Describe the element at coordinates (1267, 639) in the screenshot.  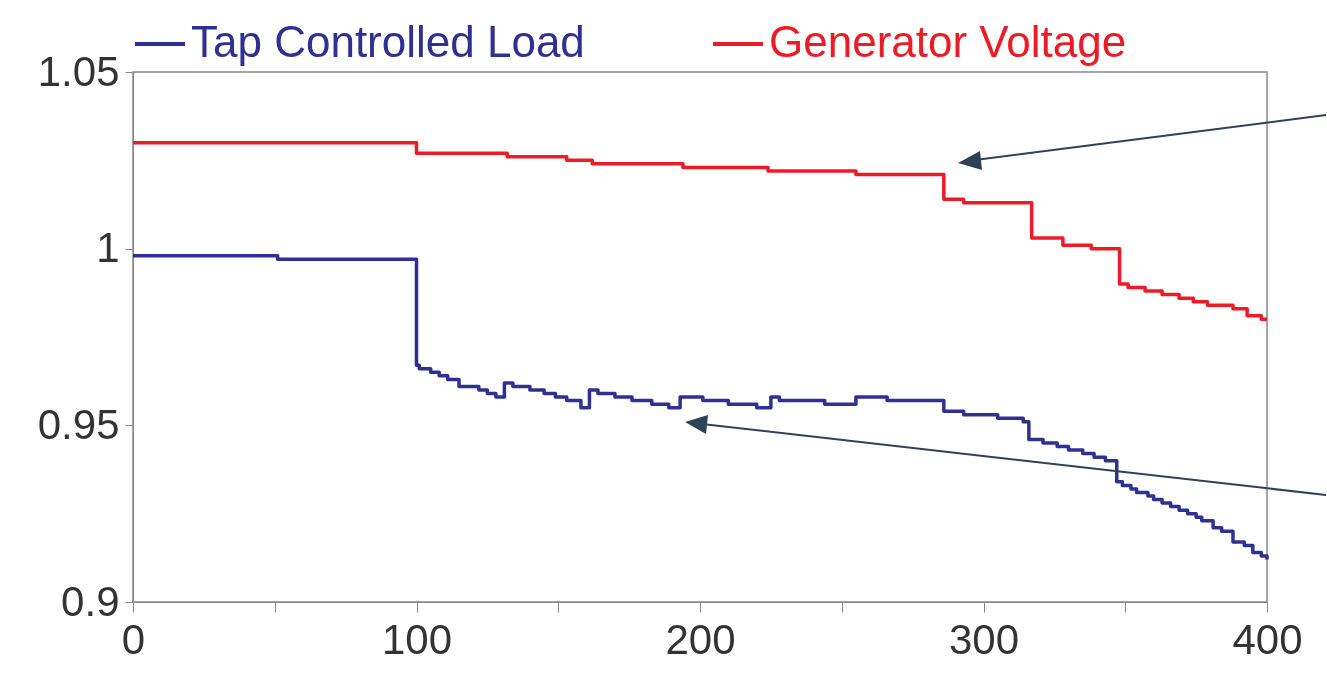
I see `x-tick-label: 400` at that location.